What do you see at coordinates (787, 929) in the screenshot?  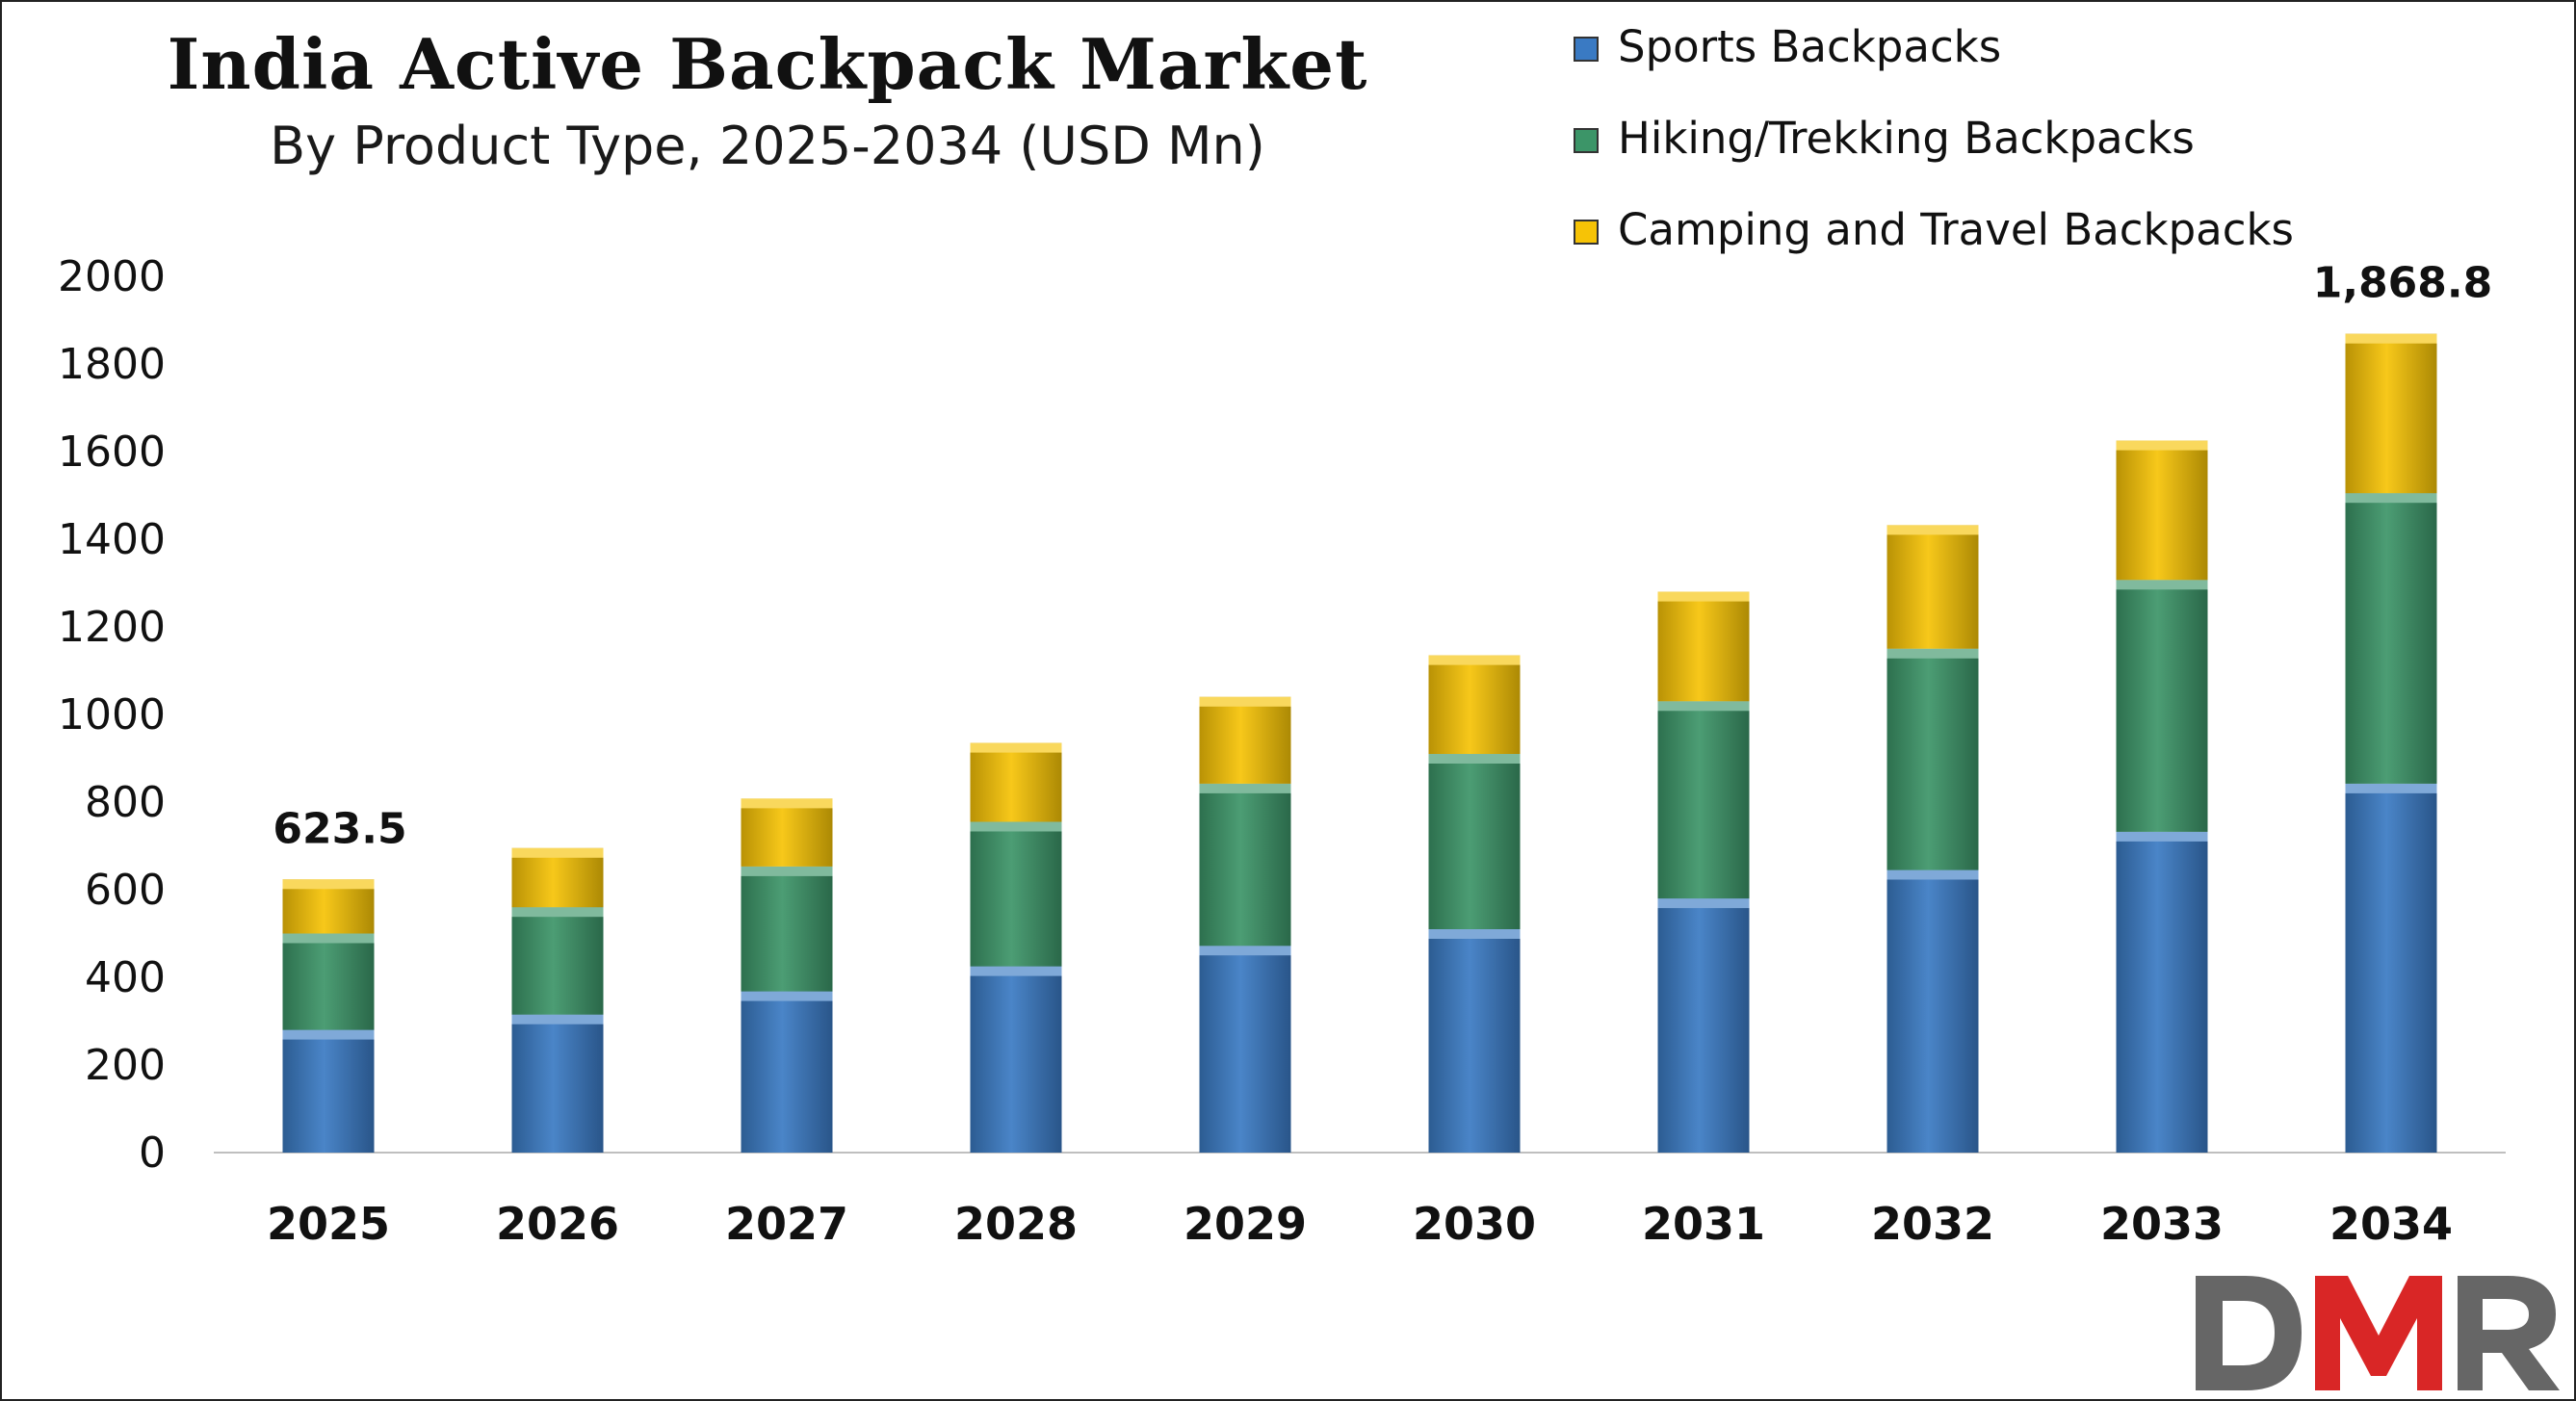 I see `bar-segment-2027-s1` at bounding box center [787, 929].